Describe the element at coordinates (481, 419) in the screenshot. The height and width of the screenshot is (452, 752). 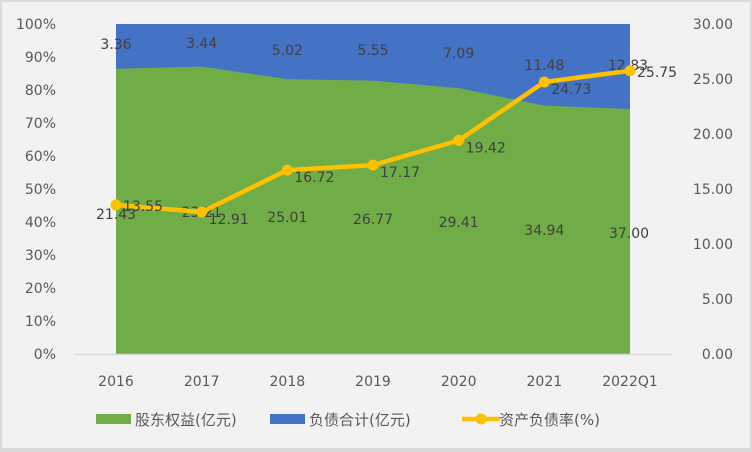
I see `legend-swatch-ratio-marker` at that location.